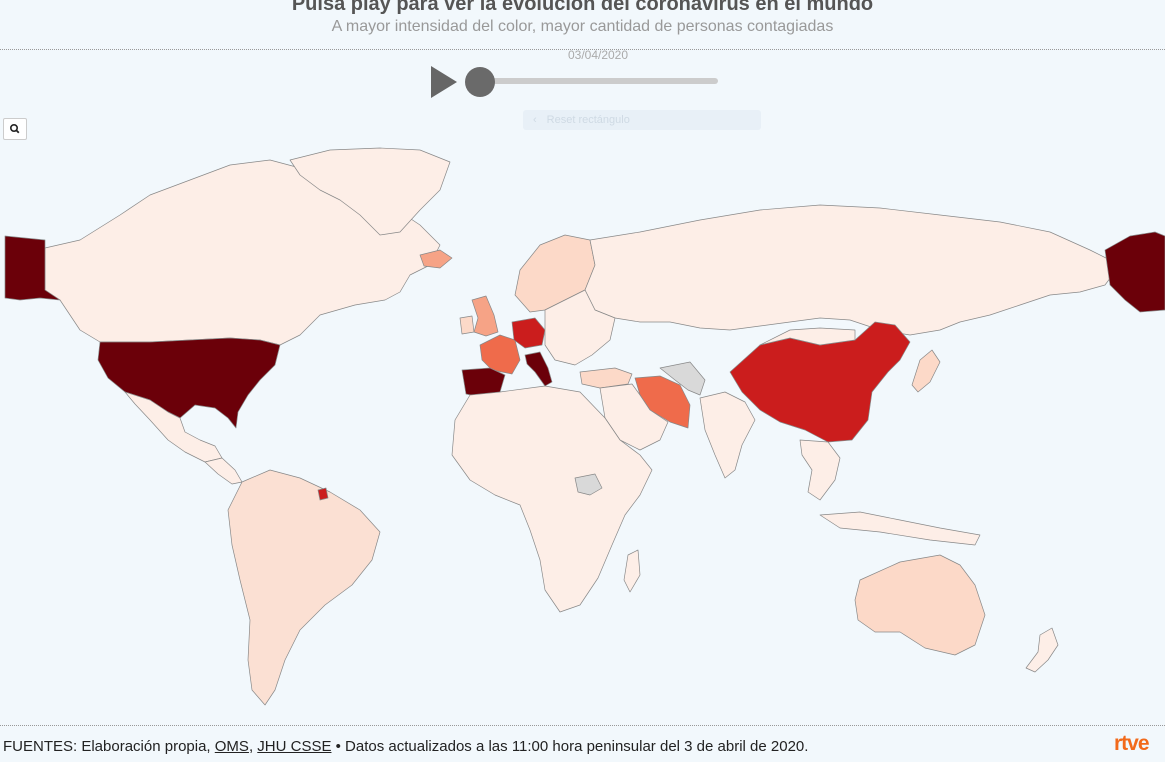 Image resolution: width=1165 pixels, height=762 pixels. Describe the element at coordinates (535, 120) in the screenshot. I see `back-arrow-icon: ‹` at that location.